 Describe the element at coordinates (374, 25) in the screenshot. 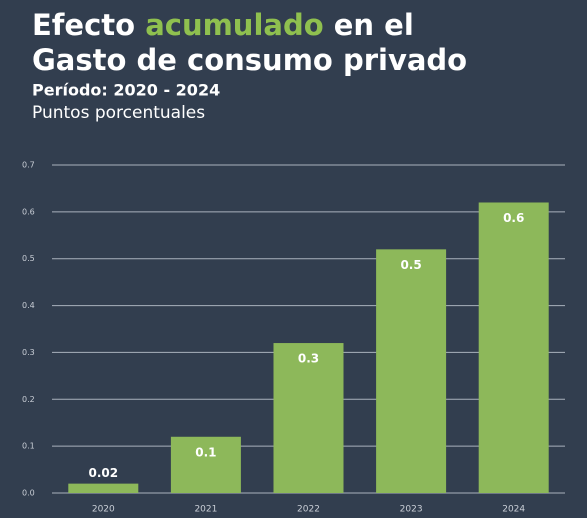

I see `title-part: en el` at that location.